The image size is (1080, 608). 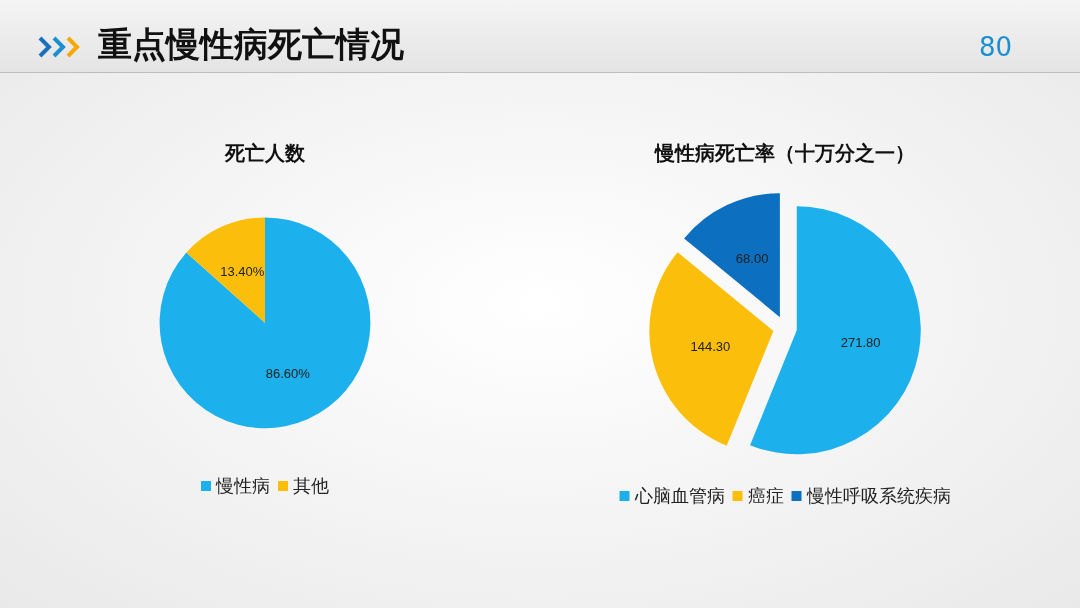 What do you see at coordinates (784, 153) in the screenshot?
I see `chart-title: 慢性病死亡率（十万分之一）` at bounding box center [784, 153].